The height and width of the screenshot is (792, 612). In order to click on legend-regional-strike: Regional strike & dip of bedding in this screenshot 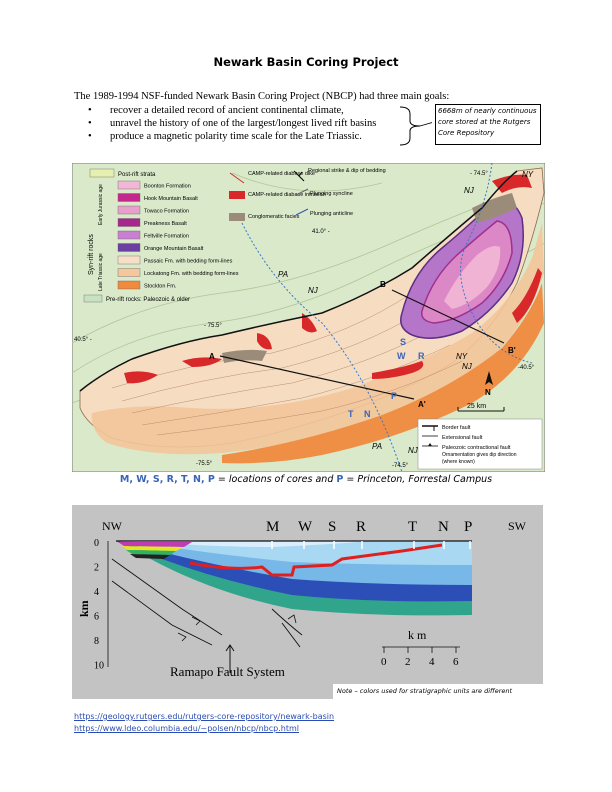, I will do `click(347, 171)`.